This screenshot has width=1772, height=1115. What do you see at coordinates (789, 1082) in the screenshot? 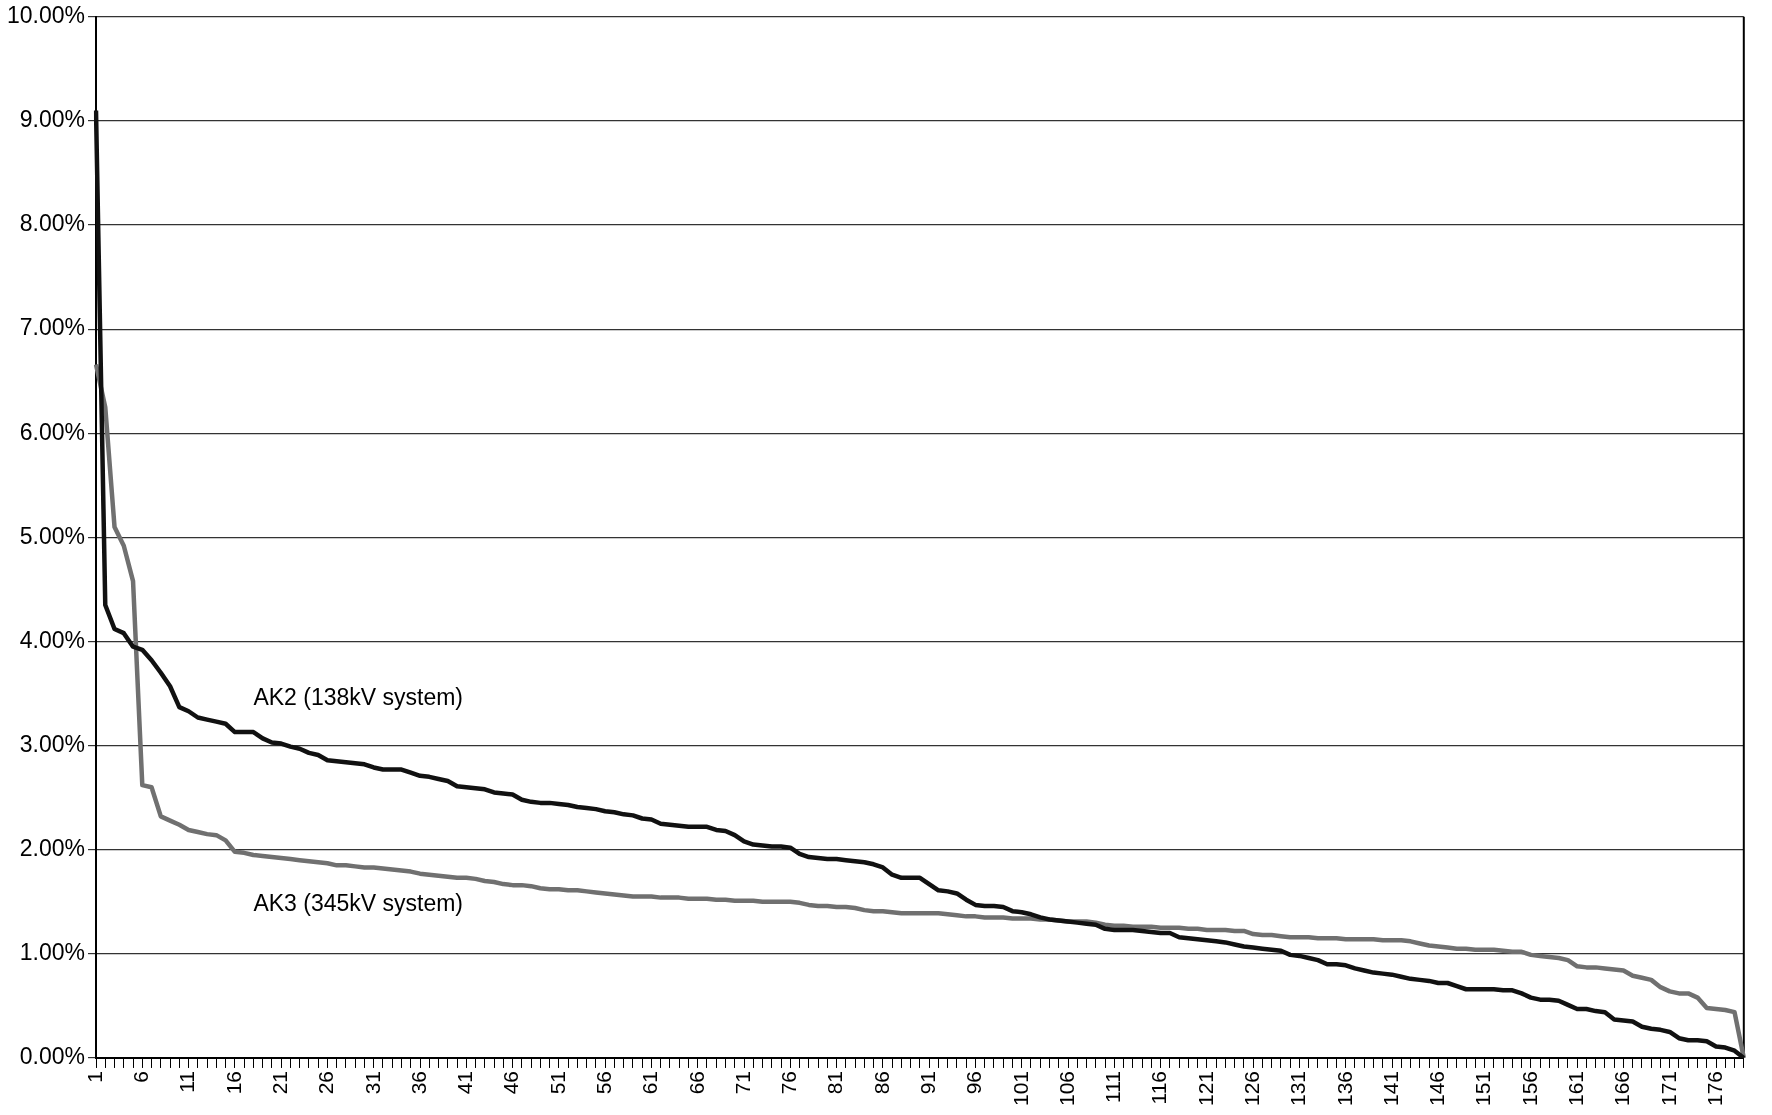
I see `x-tick-label: 76` at bounding box center [789, 1082].